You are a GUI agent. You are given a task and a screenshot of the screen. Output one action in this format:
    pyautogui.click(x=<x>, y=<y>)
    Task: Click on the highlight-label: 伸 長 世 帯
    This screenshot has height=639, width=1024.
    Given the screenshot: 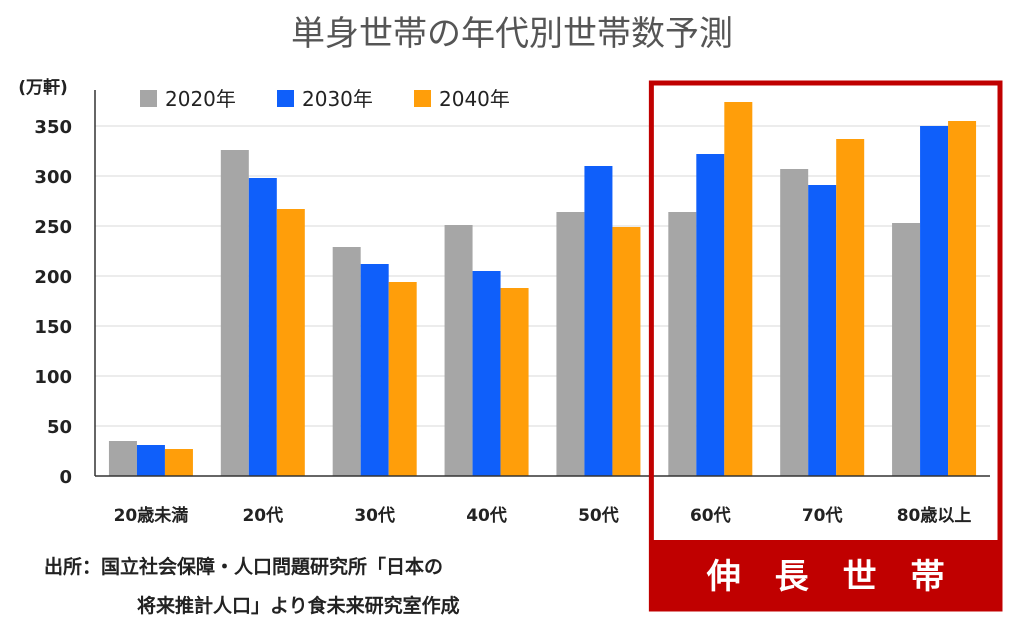 What is the action you would take?
    pyautogui.click(x=825, y=577)
    